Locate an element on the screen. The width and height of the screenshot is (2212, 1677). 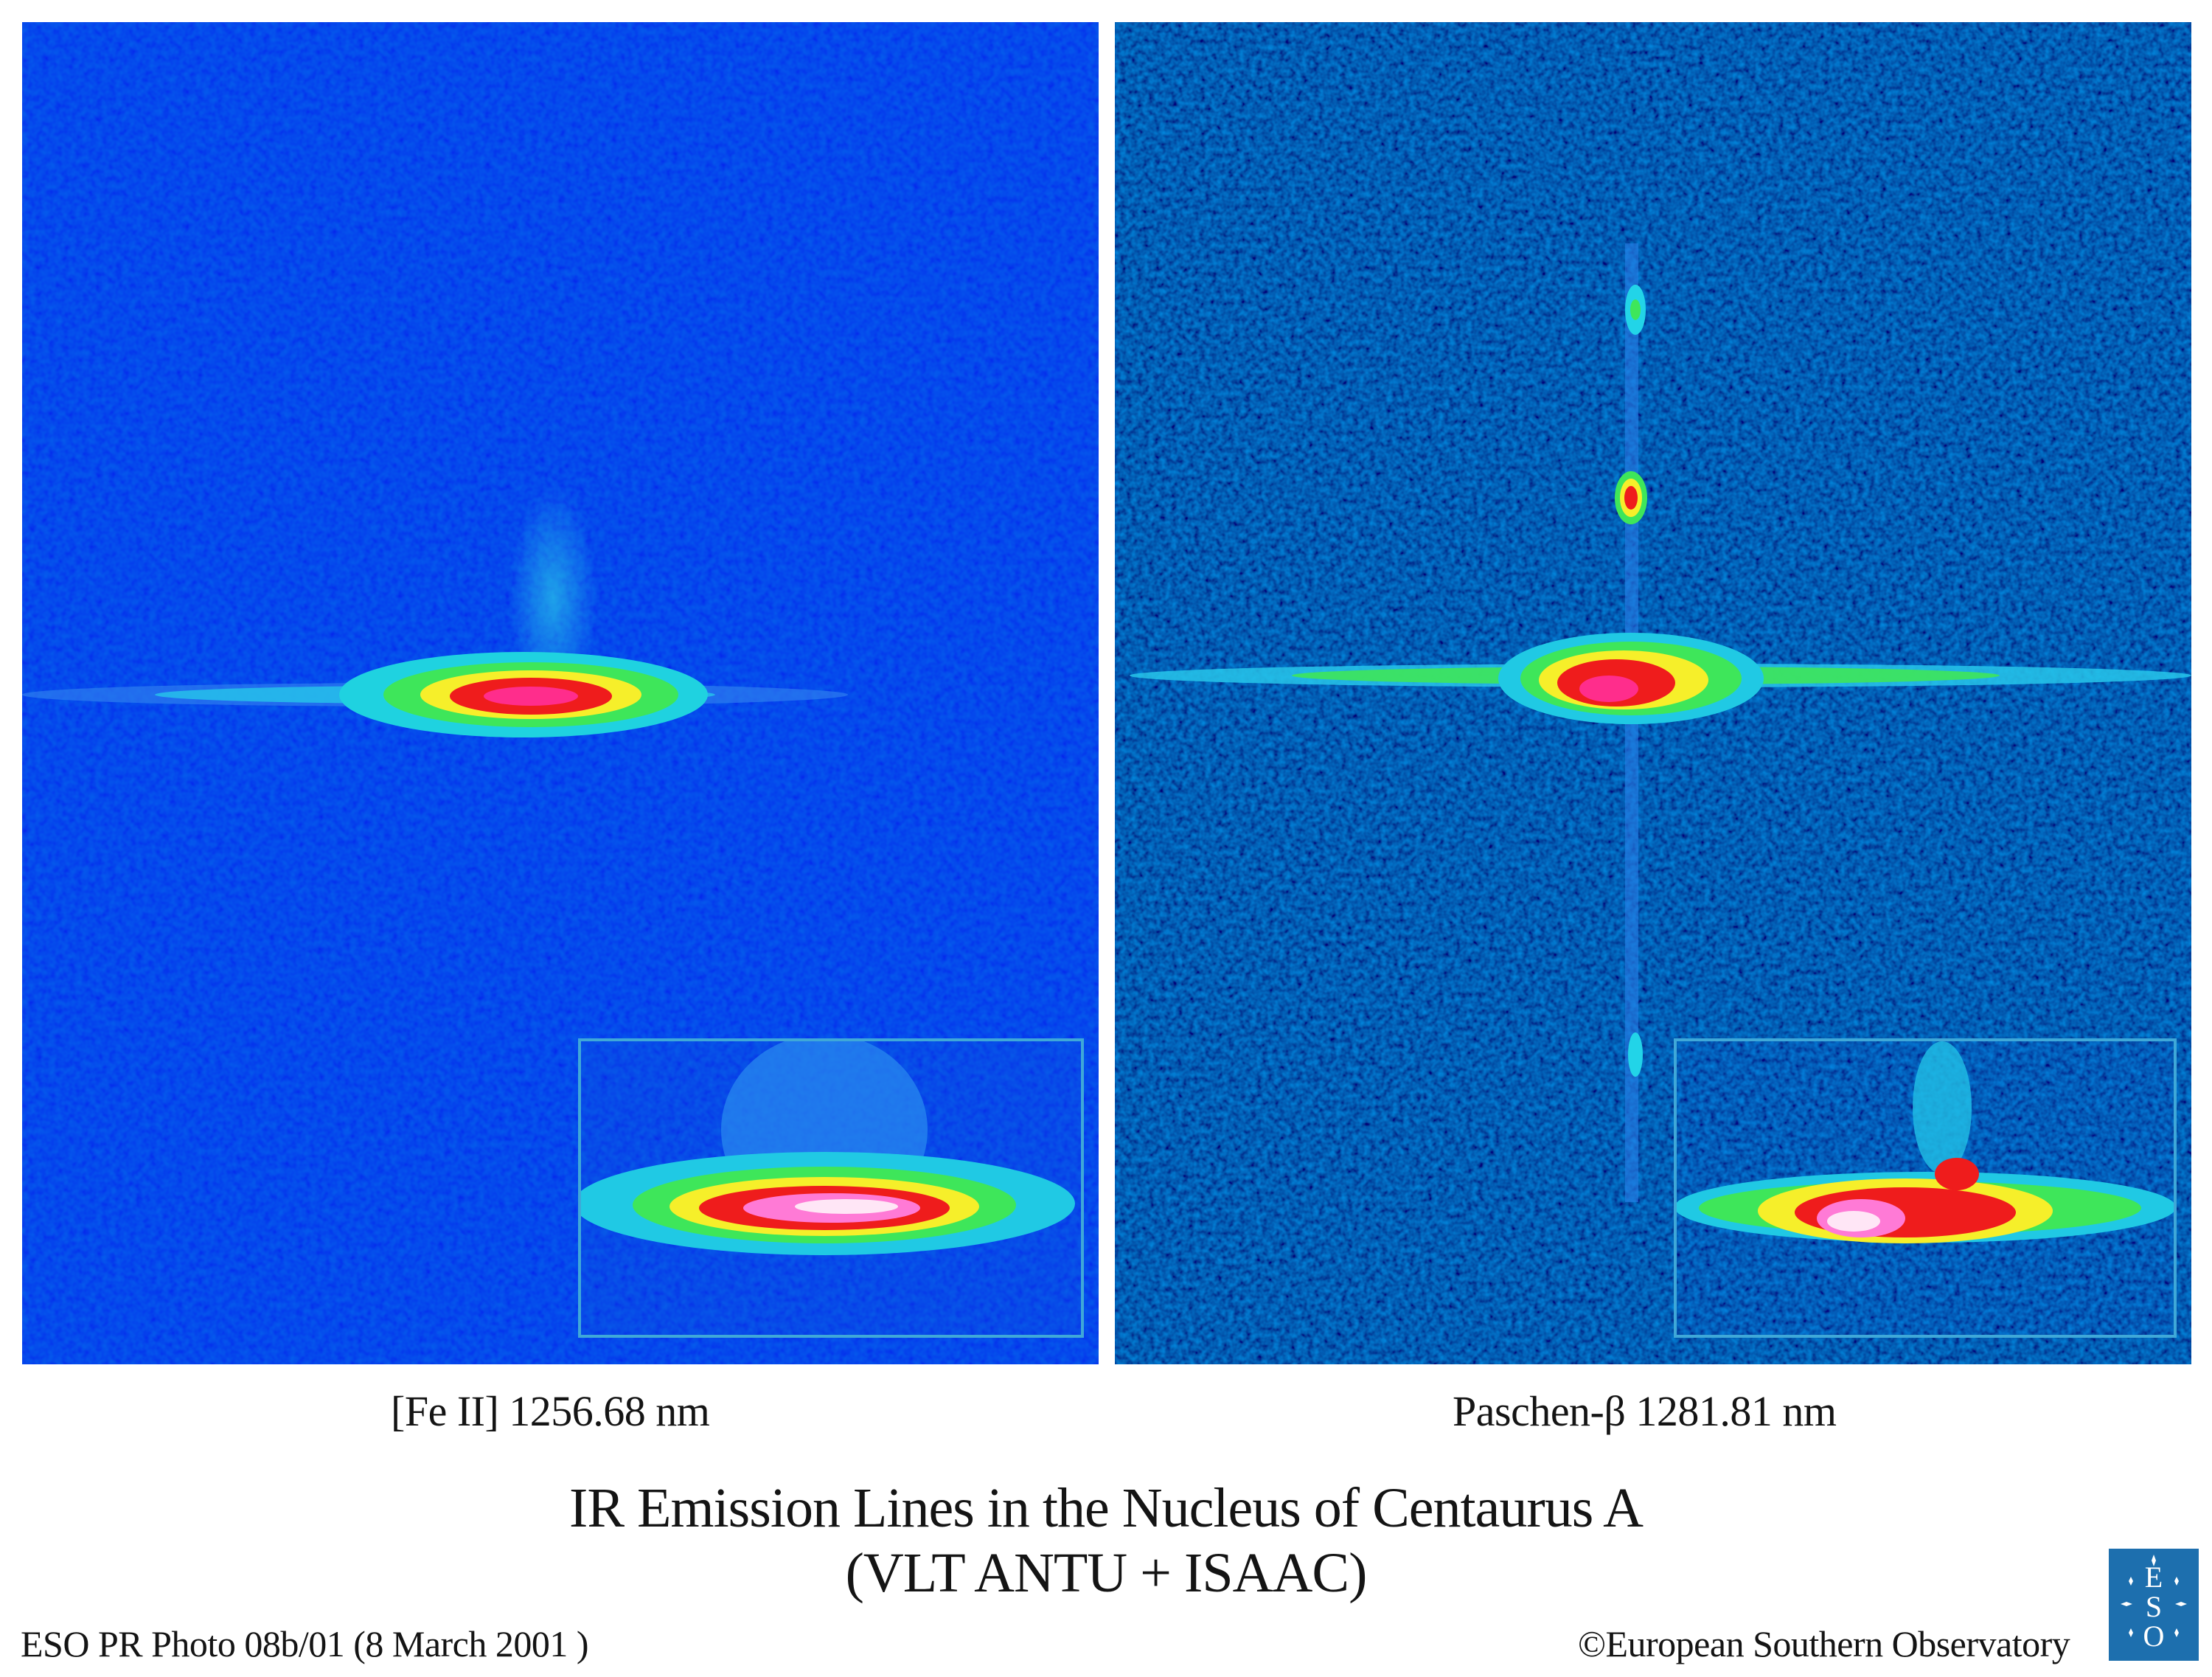
figure-subtitle: (VLT ANTU + ISAAC) is located at coordinates (1106, 1573).